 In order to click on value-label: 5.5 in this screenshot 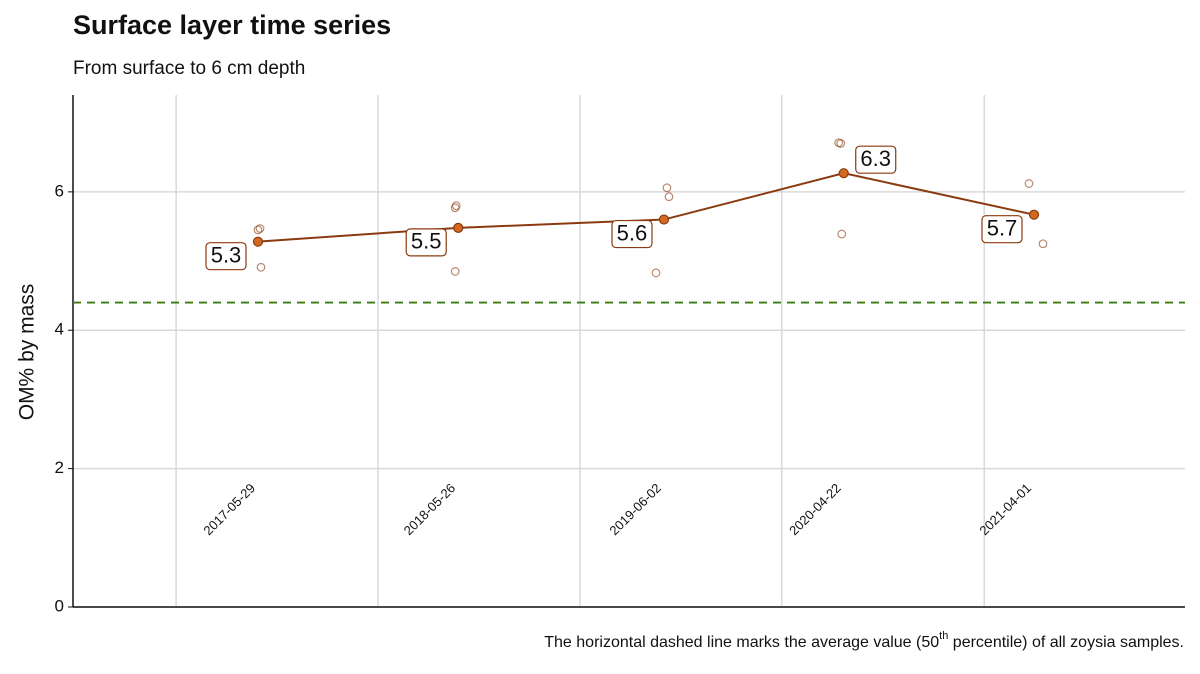, I will do `click(426, 241)`.